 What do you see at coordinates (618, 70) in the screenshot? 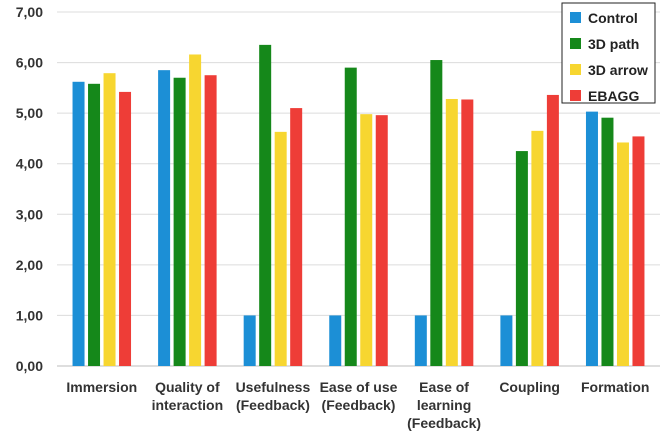
I see `legend-label: 3D arrow` at bounding box center [618, 70].